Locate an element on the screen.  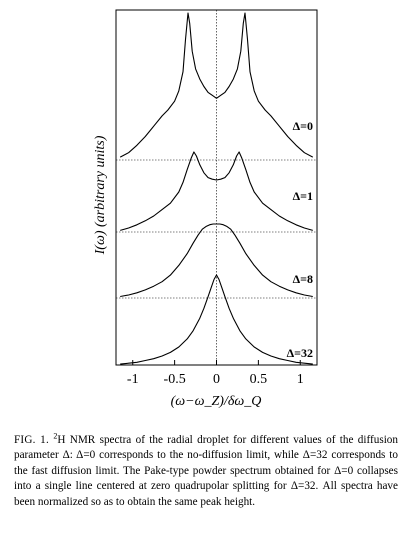
baselines is located at coordinates (216, 229).